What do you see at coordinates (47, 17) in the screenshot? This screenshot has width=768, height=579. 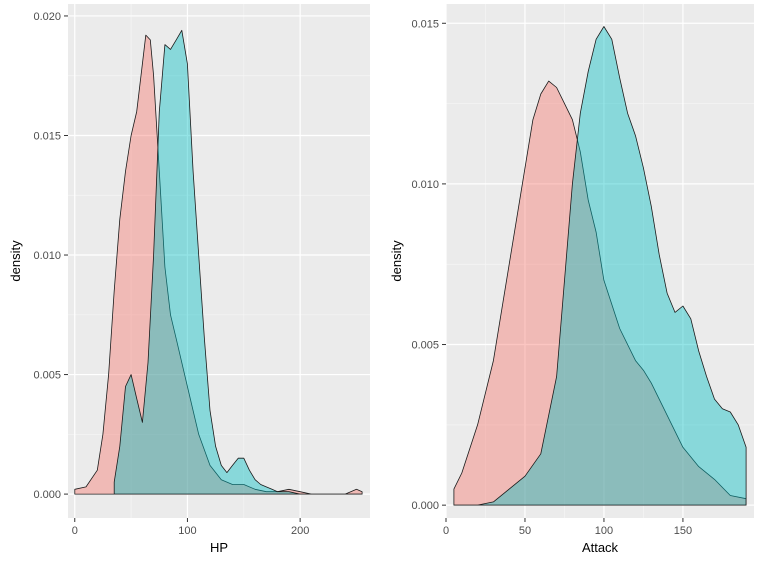 I see `y-tick-label: 0.020` at bounding box center [47, 17].